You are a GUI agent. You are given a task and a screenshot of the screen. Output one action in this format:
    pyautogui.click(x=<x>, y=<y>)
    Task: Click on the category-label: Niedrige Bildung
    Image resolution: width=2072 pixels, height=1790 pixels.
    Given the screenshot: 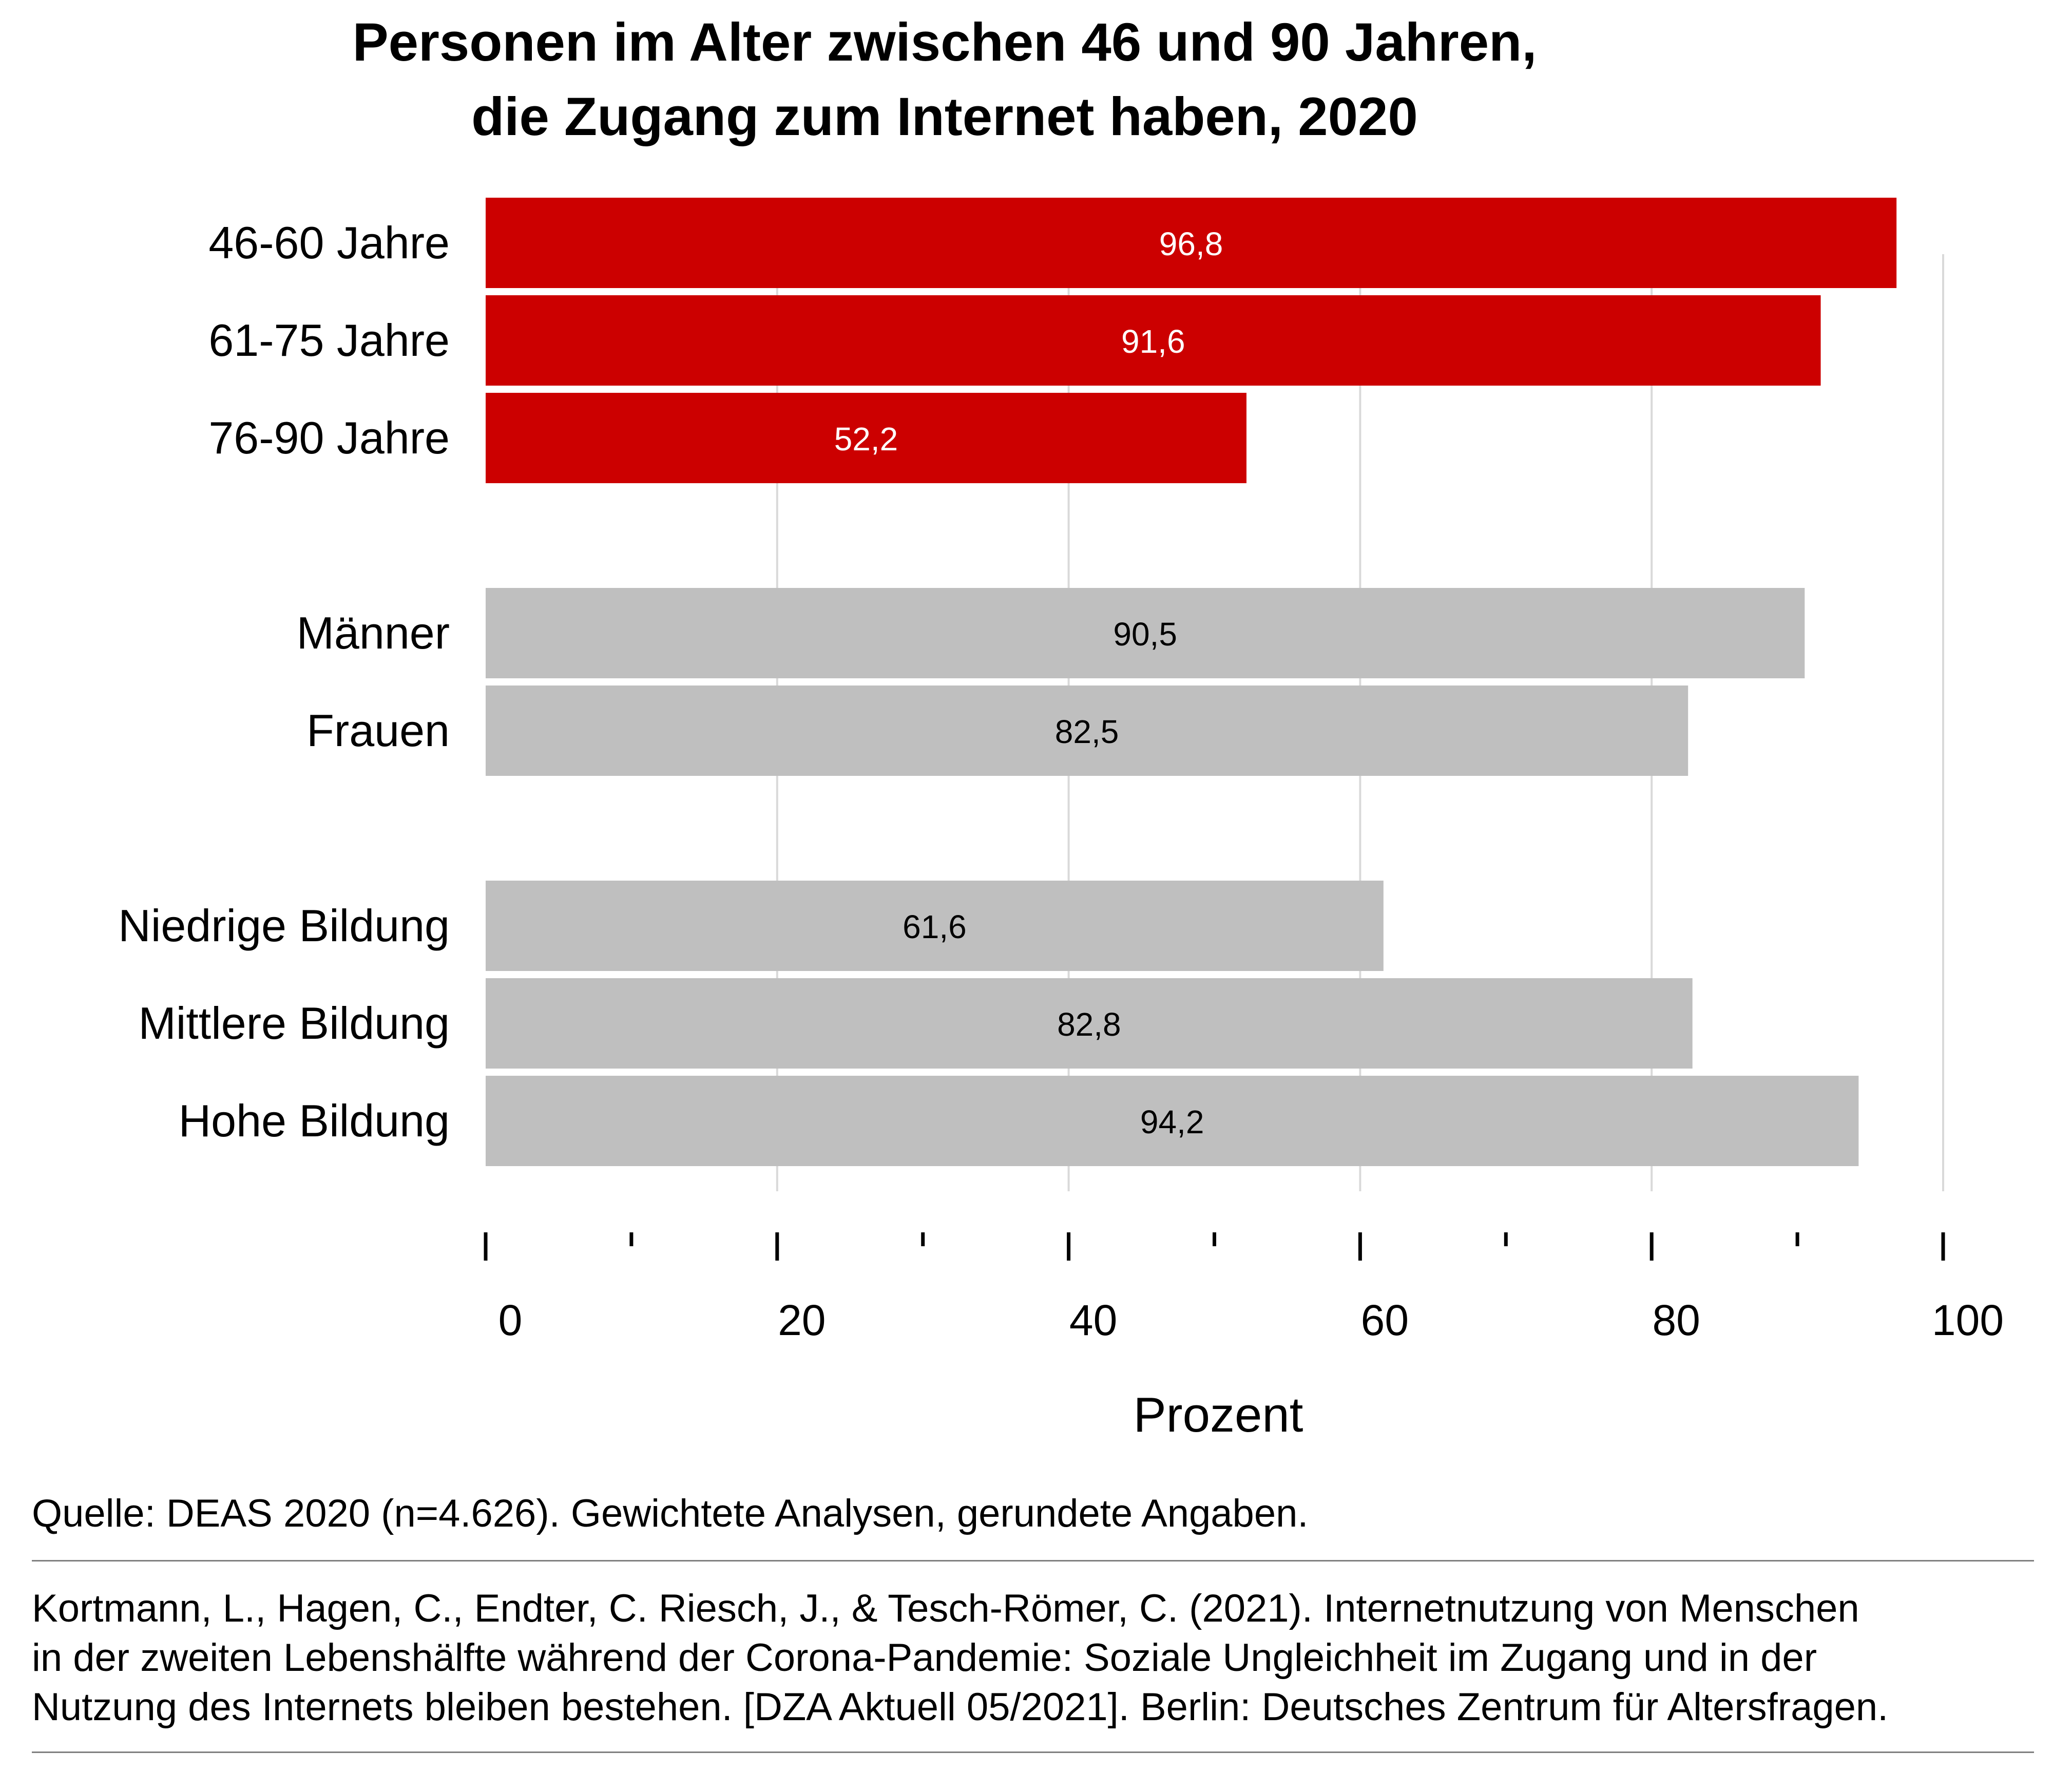 What is the action you would take?
    pyautogui.click(x=284, y=925)
    